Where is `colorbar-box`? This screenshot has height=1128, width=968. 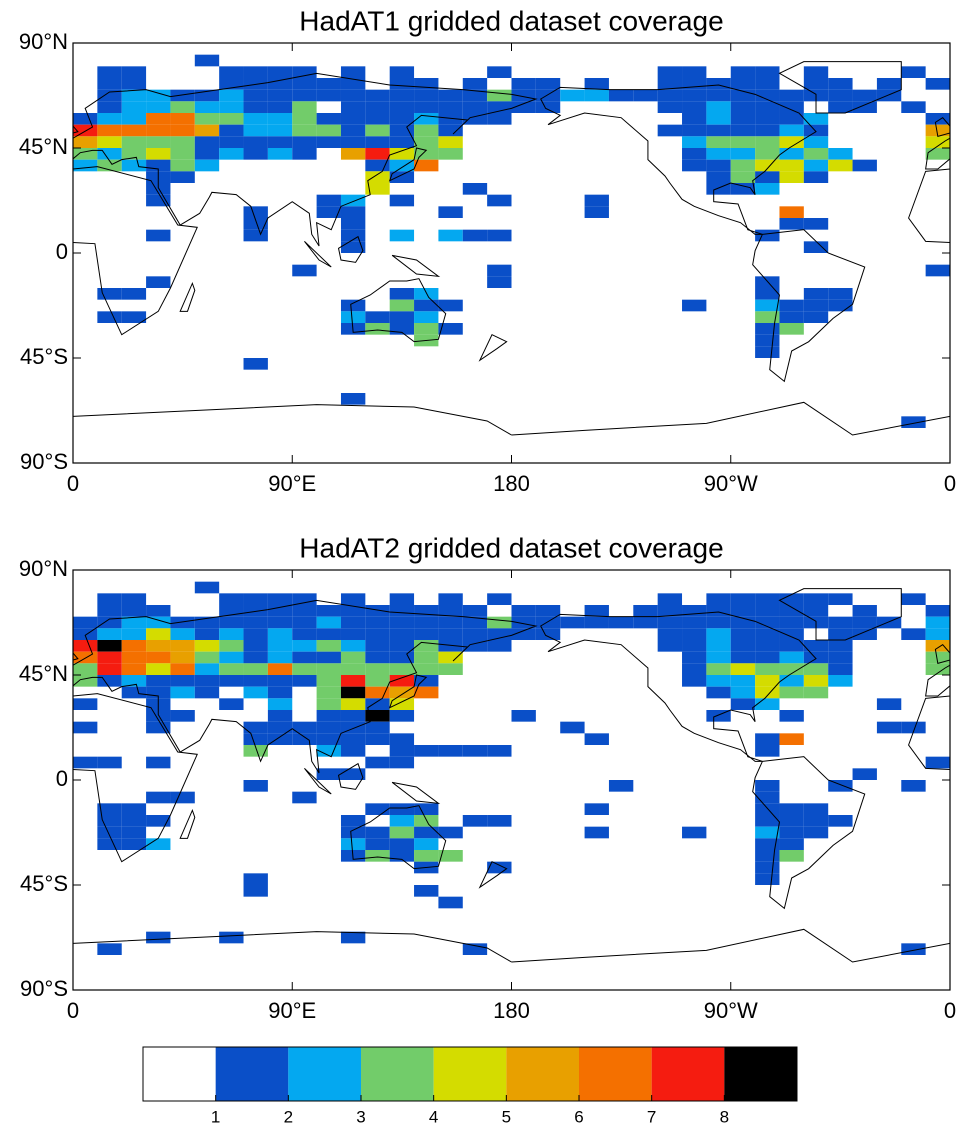 colorbar-box is located at coordinates (470, 1074).